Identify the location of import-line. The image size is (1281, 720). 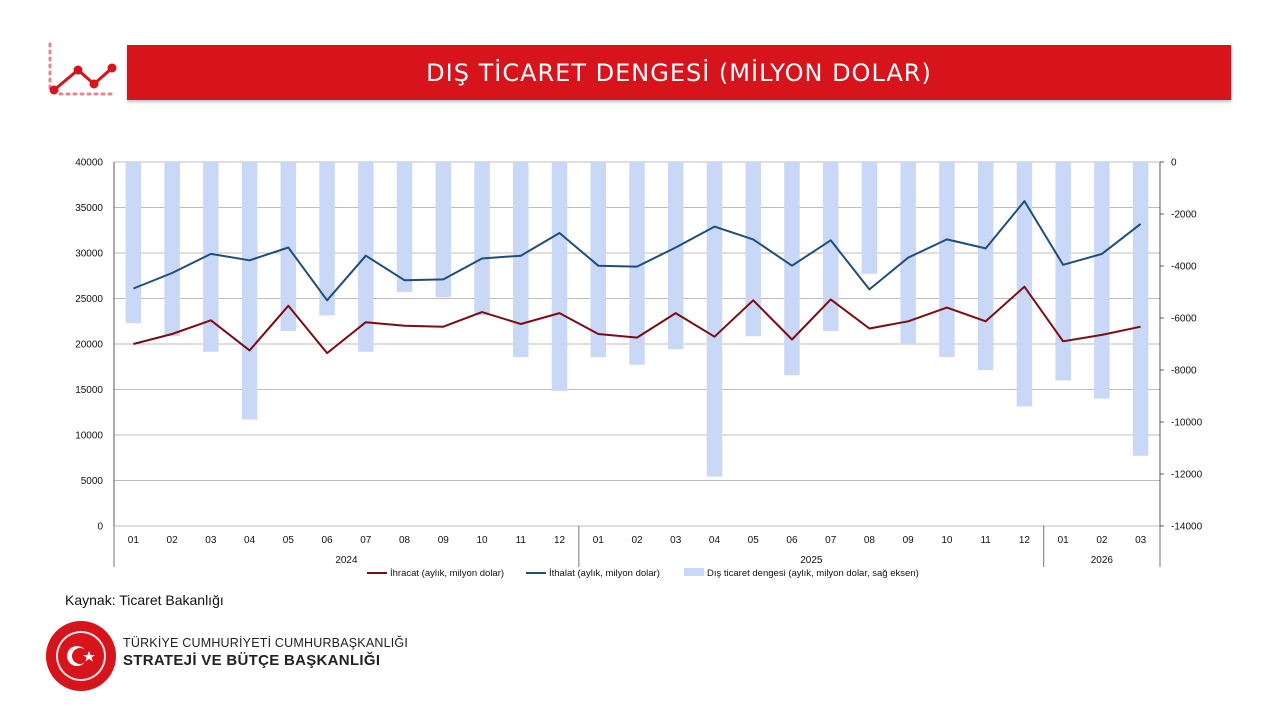
(637, 251).